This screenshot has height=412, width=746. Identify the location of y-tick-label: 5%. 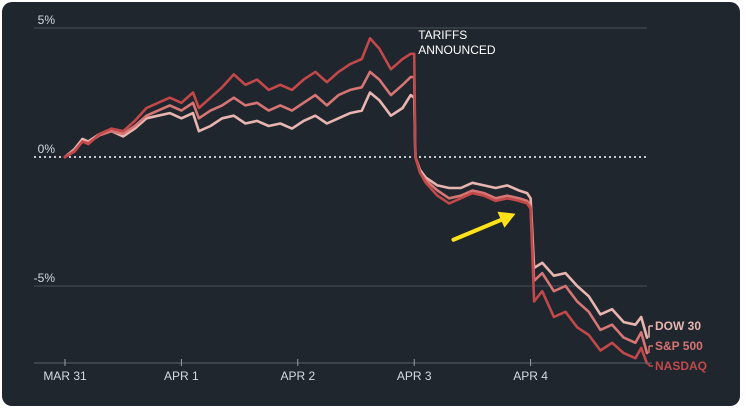
(47, 20).